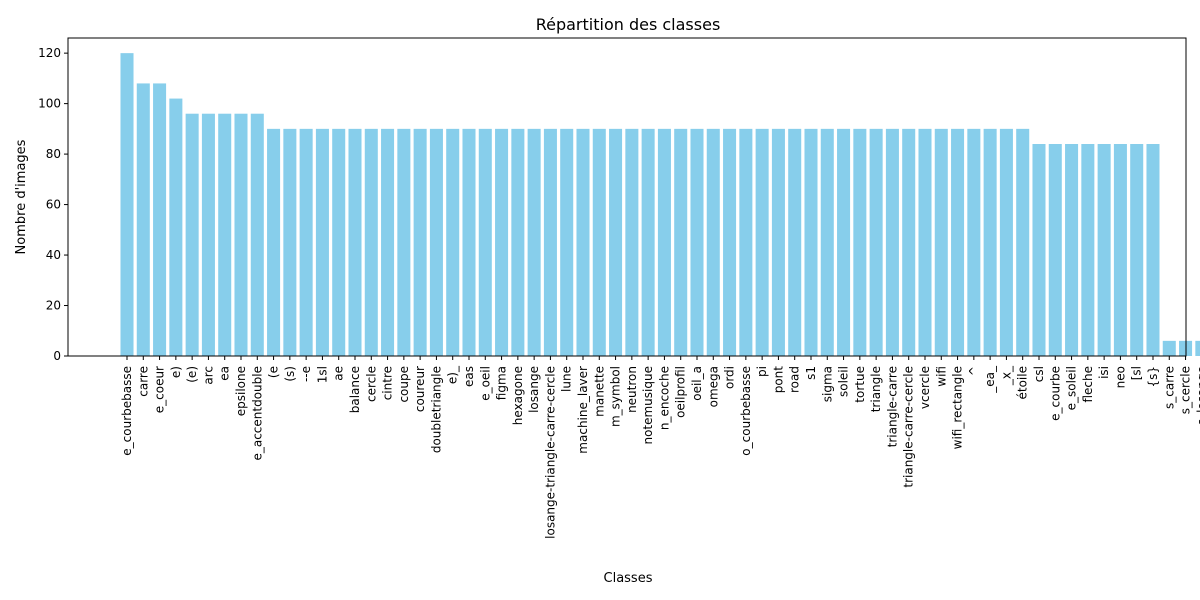 This screenshot has height=600, width=1200. I want to click on x-tick-label-50: wifi, so click(941, 376).